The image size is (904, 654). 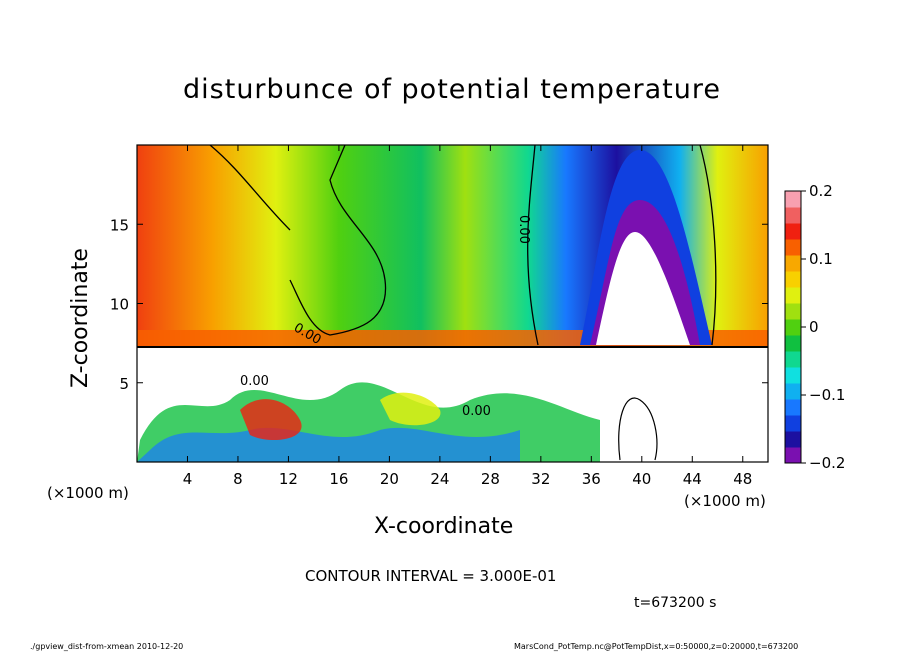 I want to click on x-tick-label: 20, so click(x=389, y=479).